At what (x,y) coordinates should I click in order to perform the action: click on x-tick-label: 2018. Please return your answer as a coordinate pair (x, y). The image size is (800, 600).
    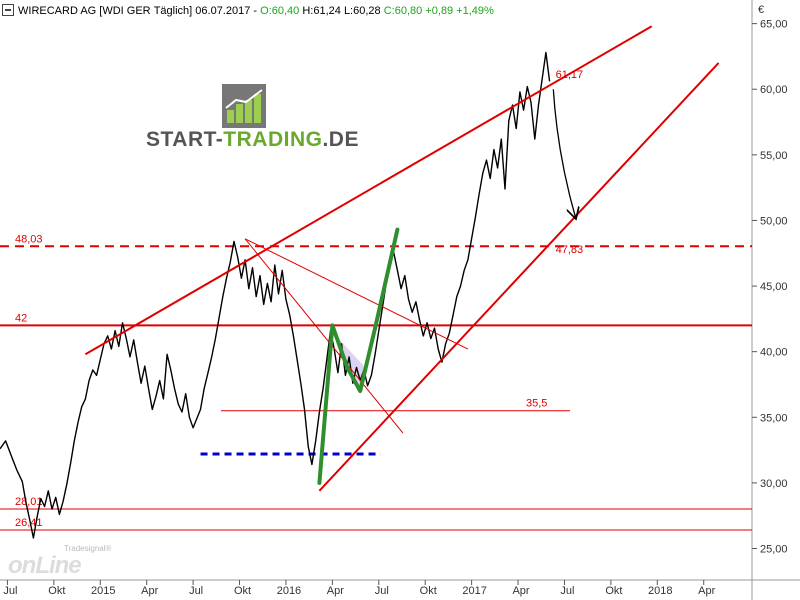
    Looking at the image, I should click on (660, 591).